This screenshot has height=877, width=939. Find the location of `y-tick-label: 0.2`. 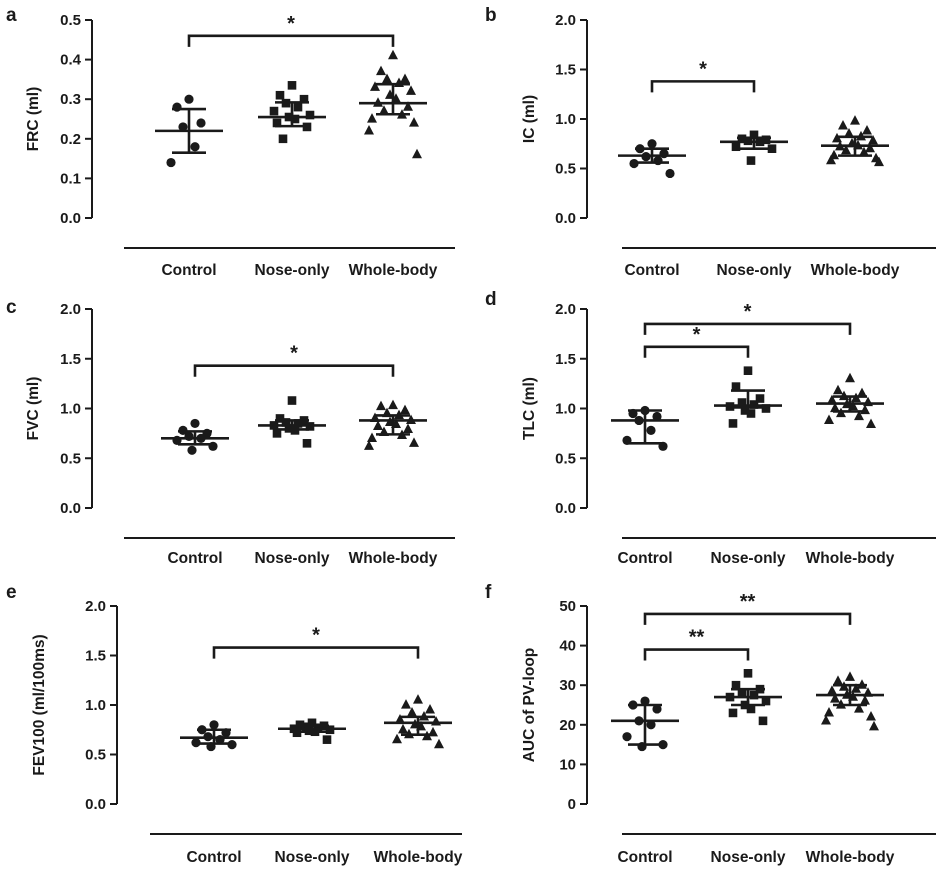

y-tick-label: 0.2 is located at coordinates (70, 139).